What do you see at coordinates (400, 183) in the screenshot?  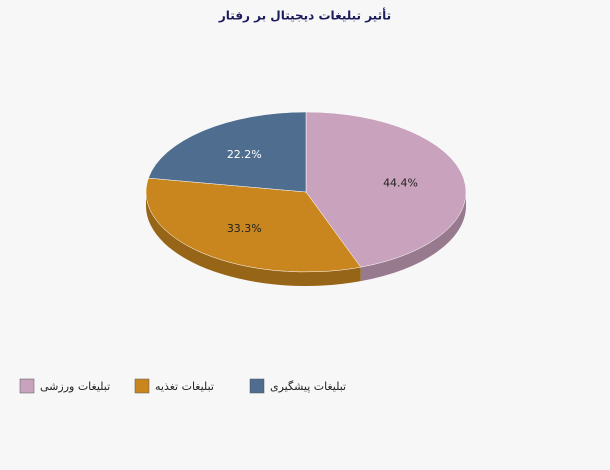 I see `data-label: 44.4%` at bounding box center [400, 183].